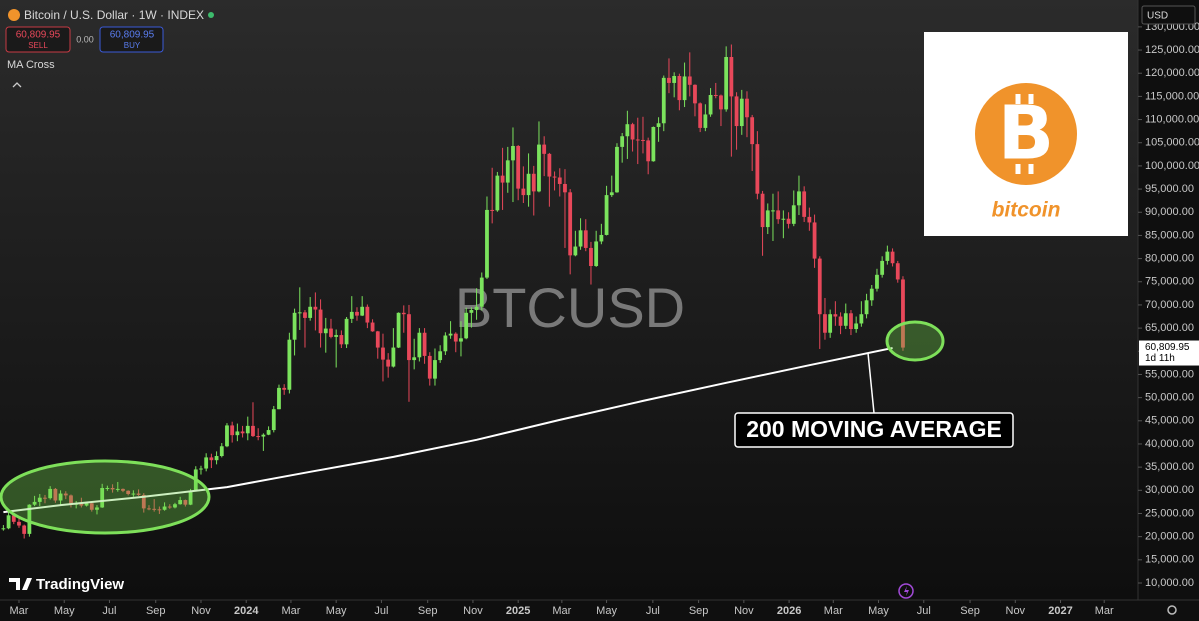 The image size is (1199, 621). Describe the element at coordinates (80, 584) in the screenshot. I see `brand-name: TradingView` at that location.